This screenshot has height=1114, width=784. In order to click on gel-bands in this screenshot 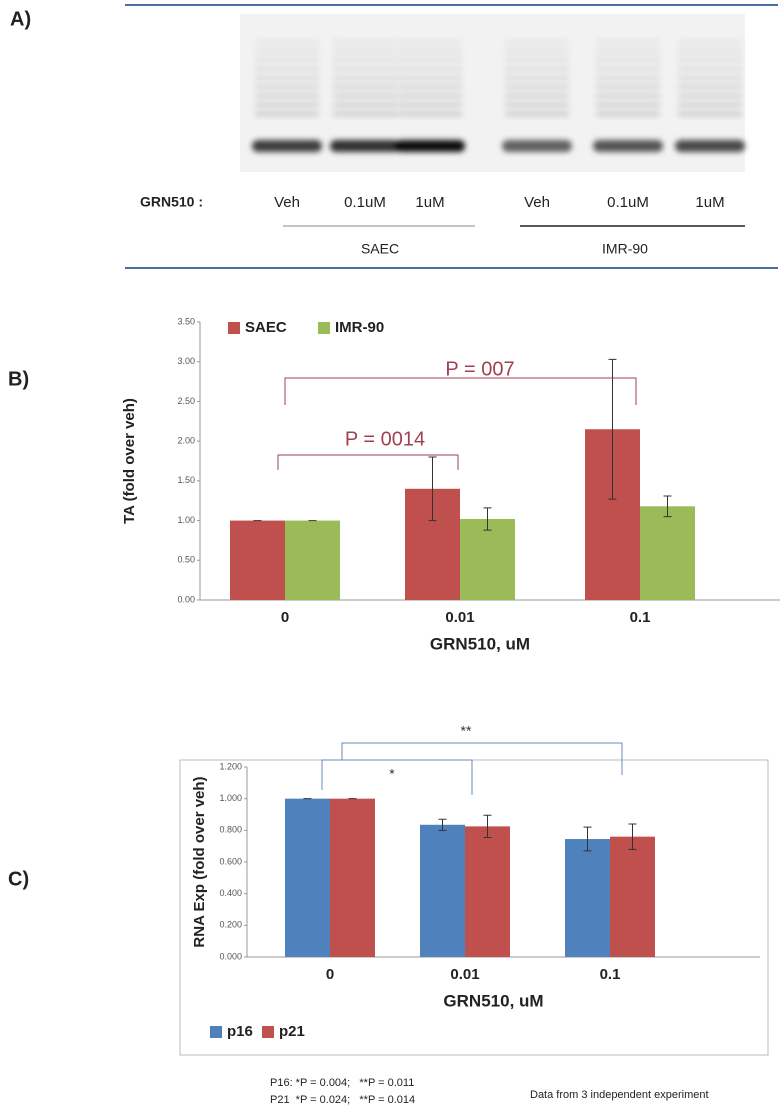, I will do `click(498, 96)`.